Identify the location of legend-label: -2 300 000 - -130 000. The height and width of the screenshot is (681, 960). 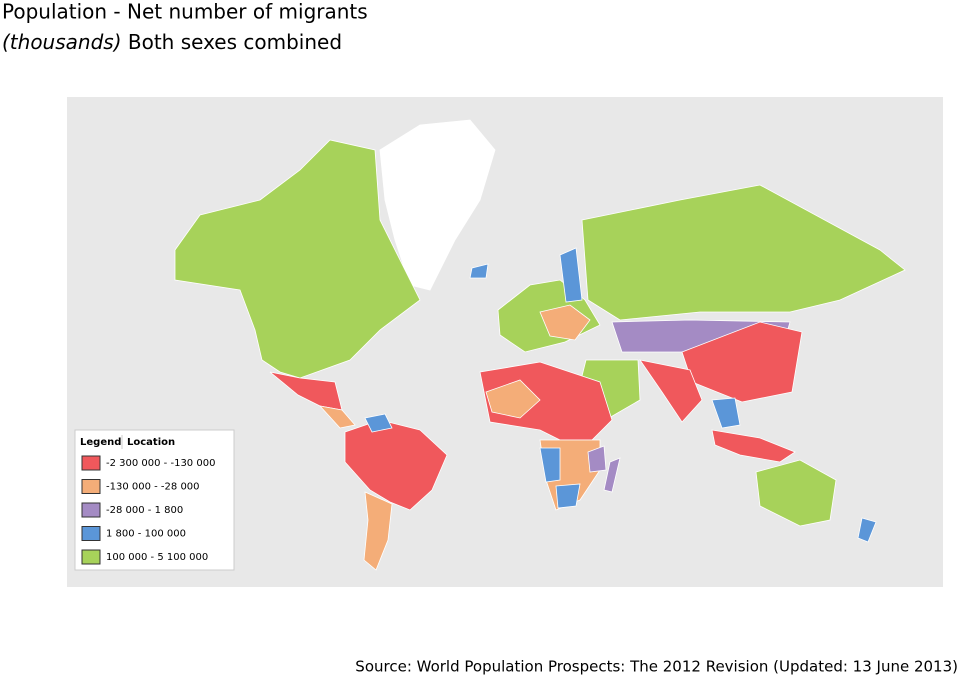
(160, 463).